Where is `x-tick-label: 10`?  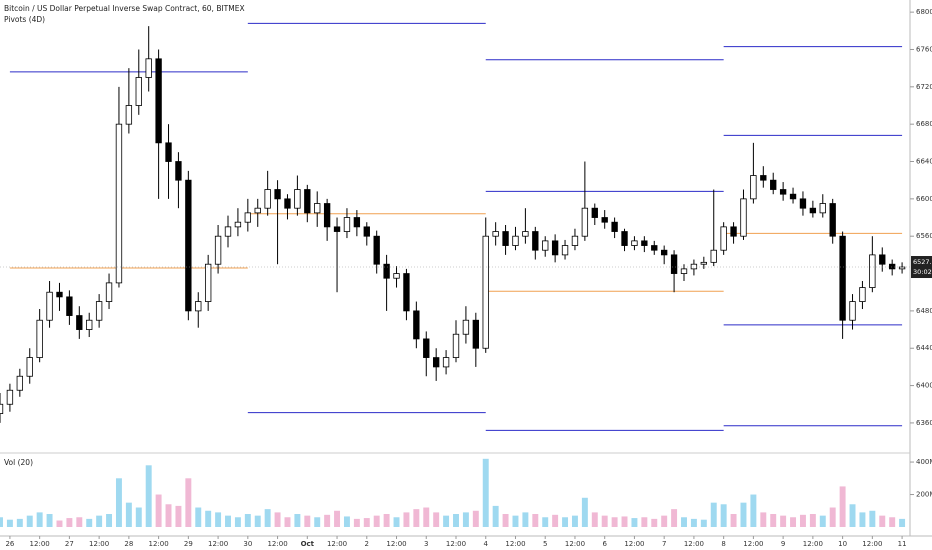
x-tick-label: 10 is located at coordinates (842, 544).